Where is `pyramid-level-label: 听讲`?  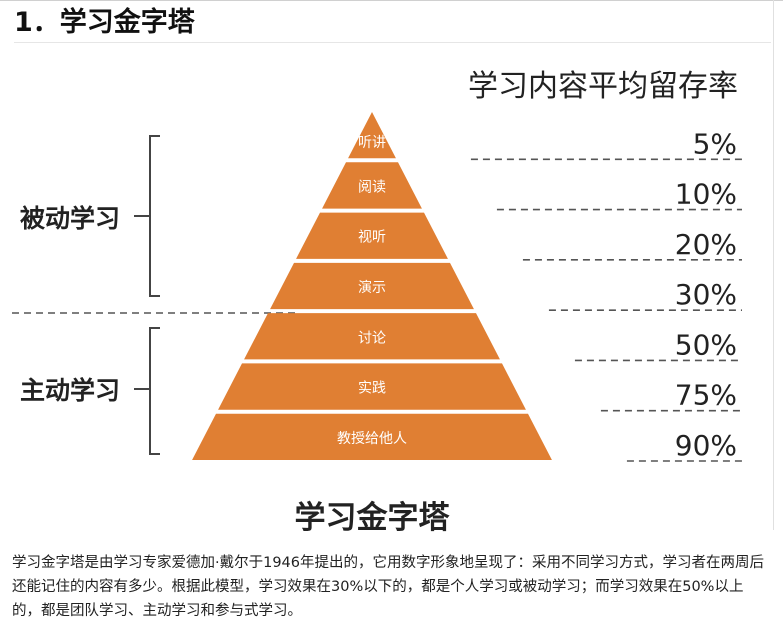 pyramid-level-label: 听讲 is located at coordinates (372, 143).